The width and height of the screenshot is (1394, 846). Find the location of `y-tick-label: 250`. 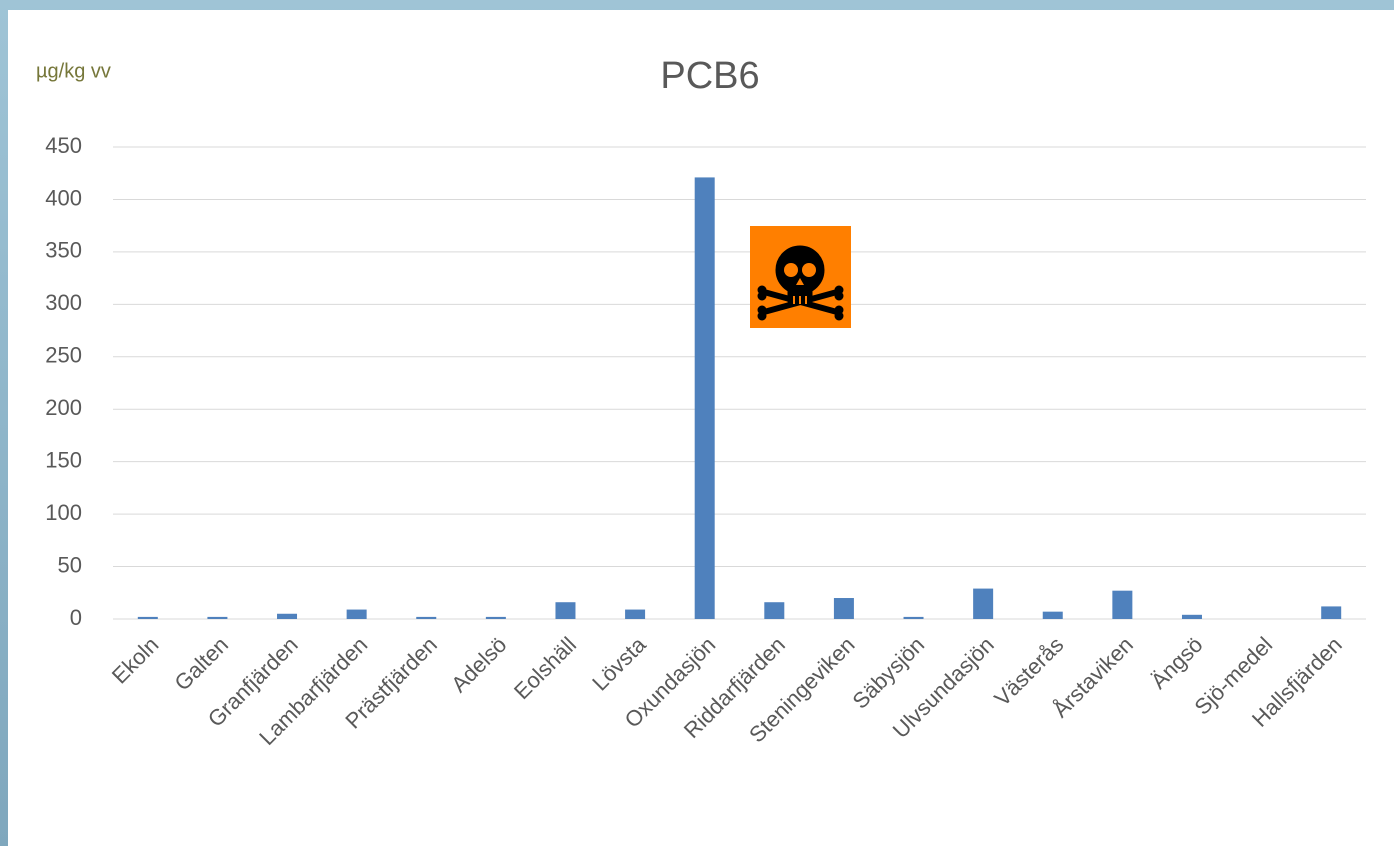

y-tick-label: 250 is located at coordinates (63, 355).